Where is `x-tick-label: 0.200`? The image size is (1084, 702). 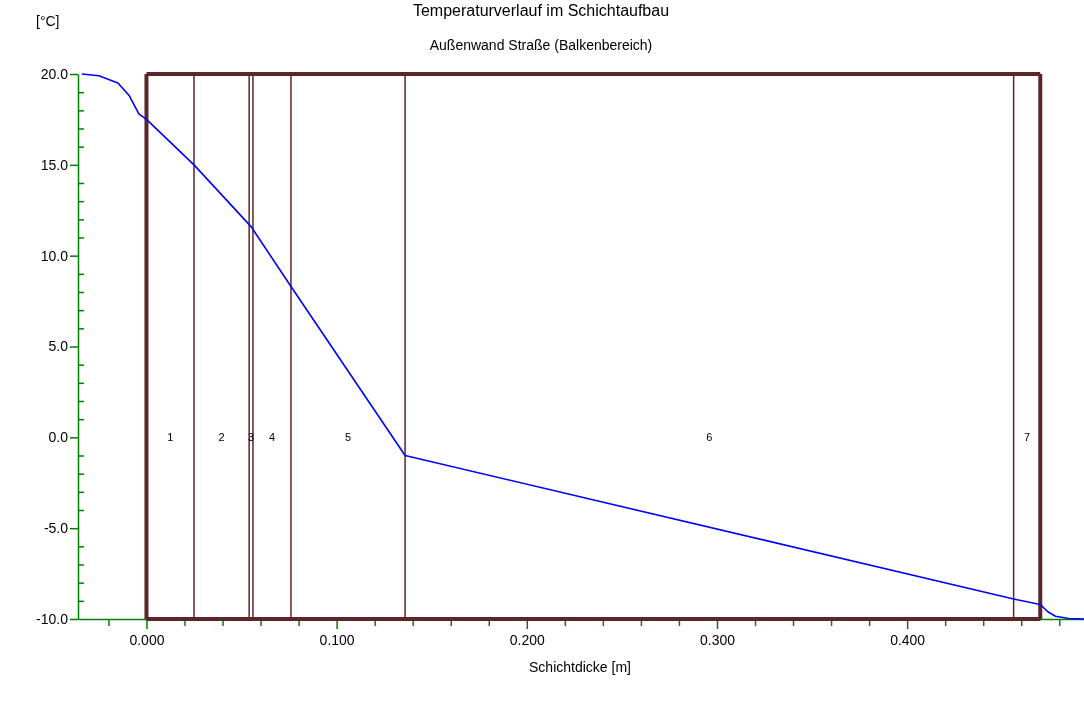 x-tick-label: 0.200 is located at coordinates (527, 639).